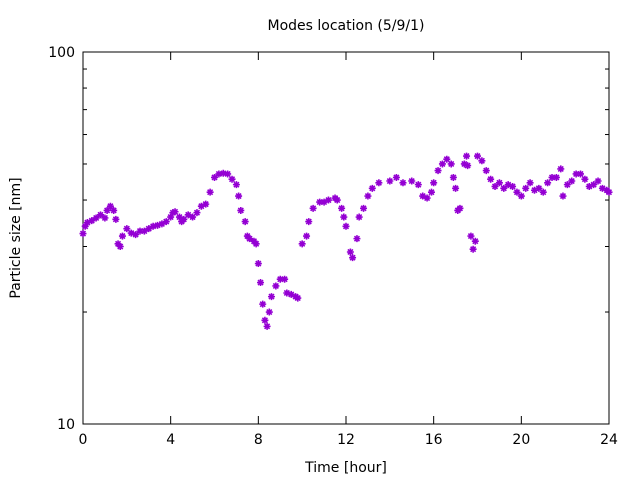 This screenshot has width=640, height=480. I want to click on x-tick-label: 24, so click(609, 440).